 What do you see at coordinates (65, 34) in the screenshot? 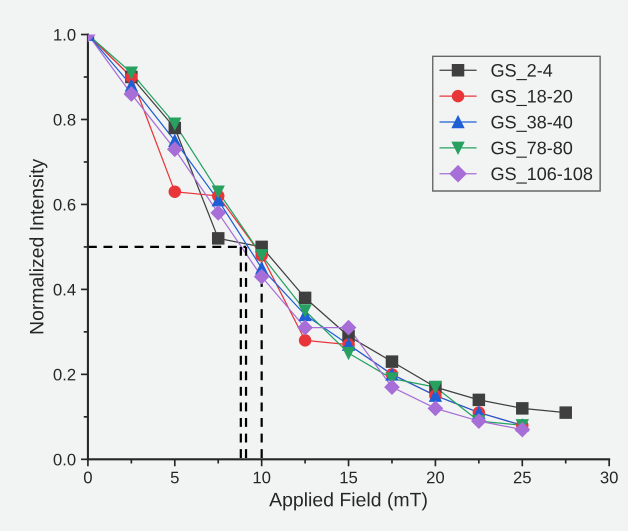
I see `y-tick-label: 1.0` at bounding box center [65, 34].